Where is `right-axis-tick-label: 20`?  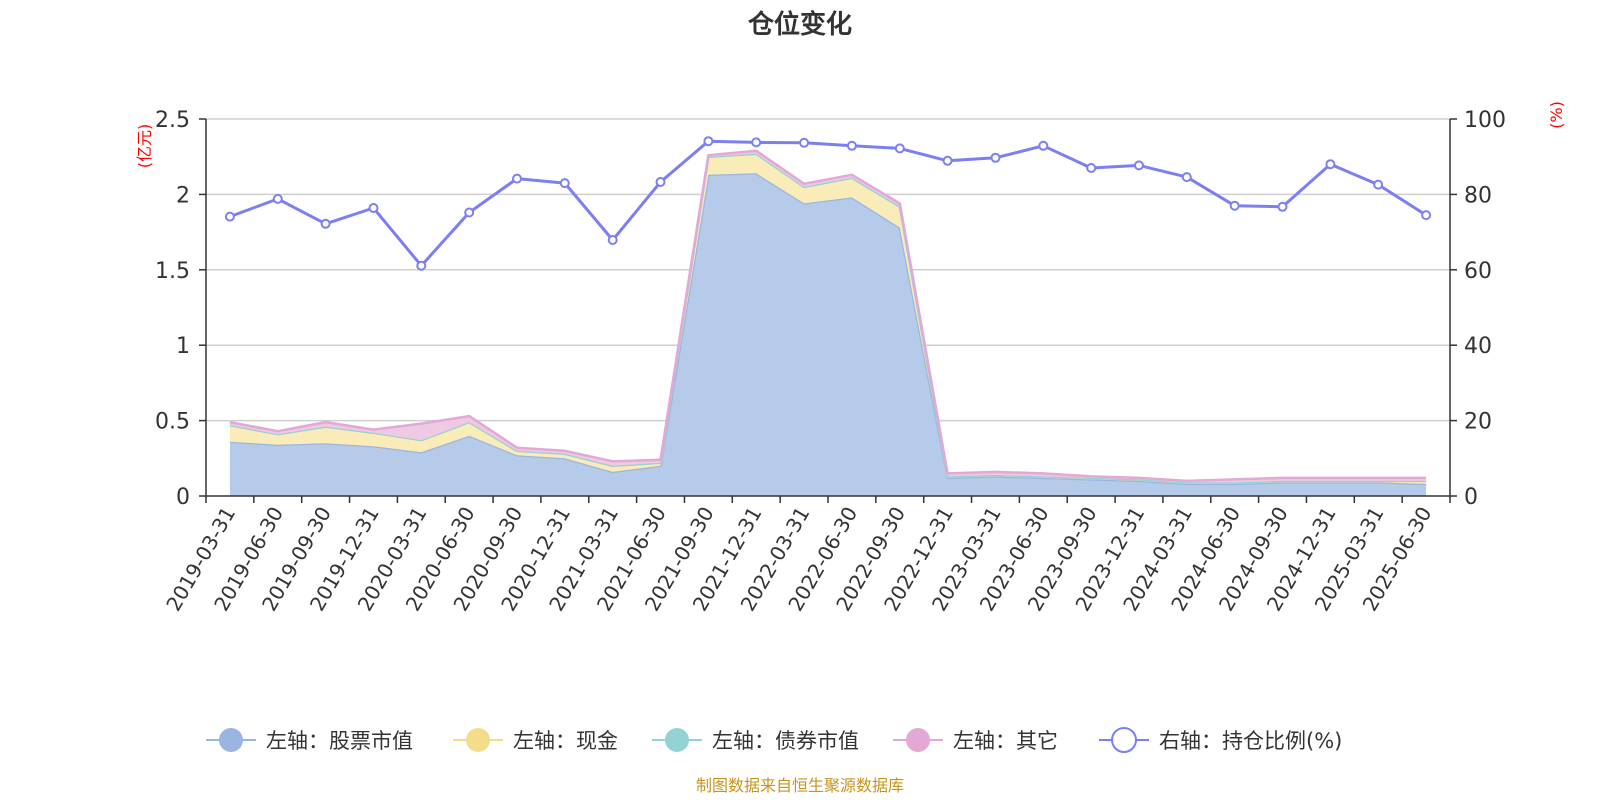 right-axis-tick-label: 20 is located at coordinates (1478, 422).